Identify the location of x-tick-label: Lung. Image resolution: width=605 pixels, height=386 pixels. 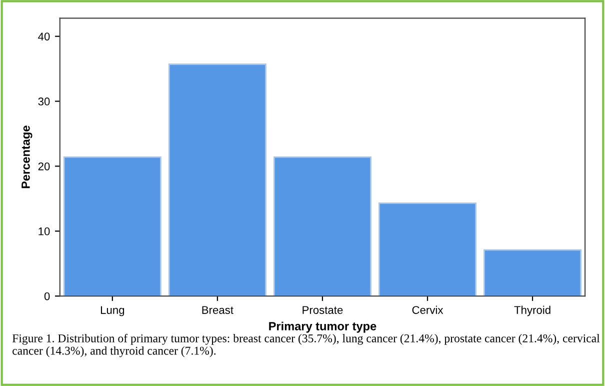
(112, 311).